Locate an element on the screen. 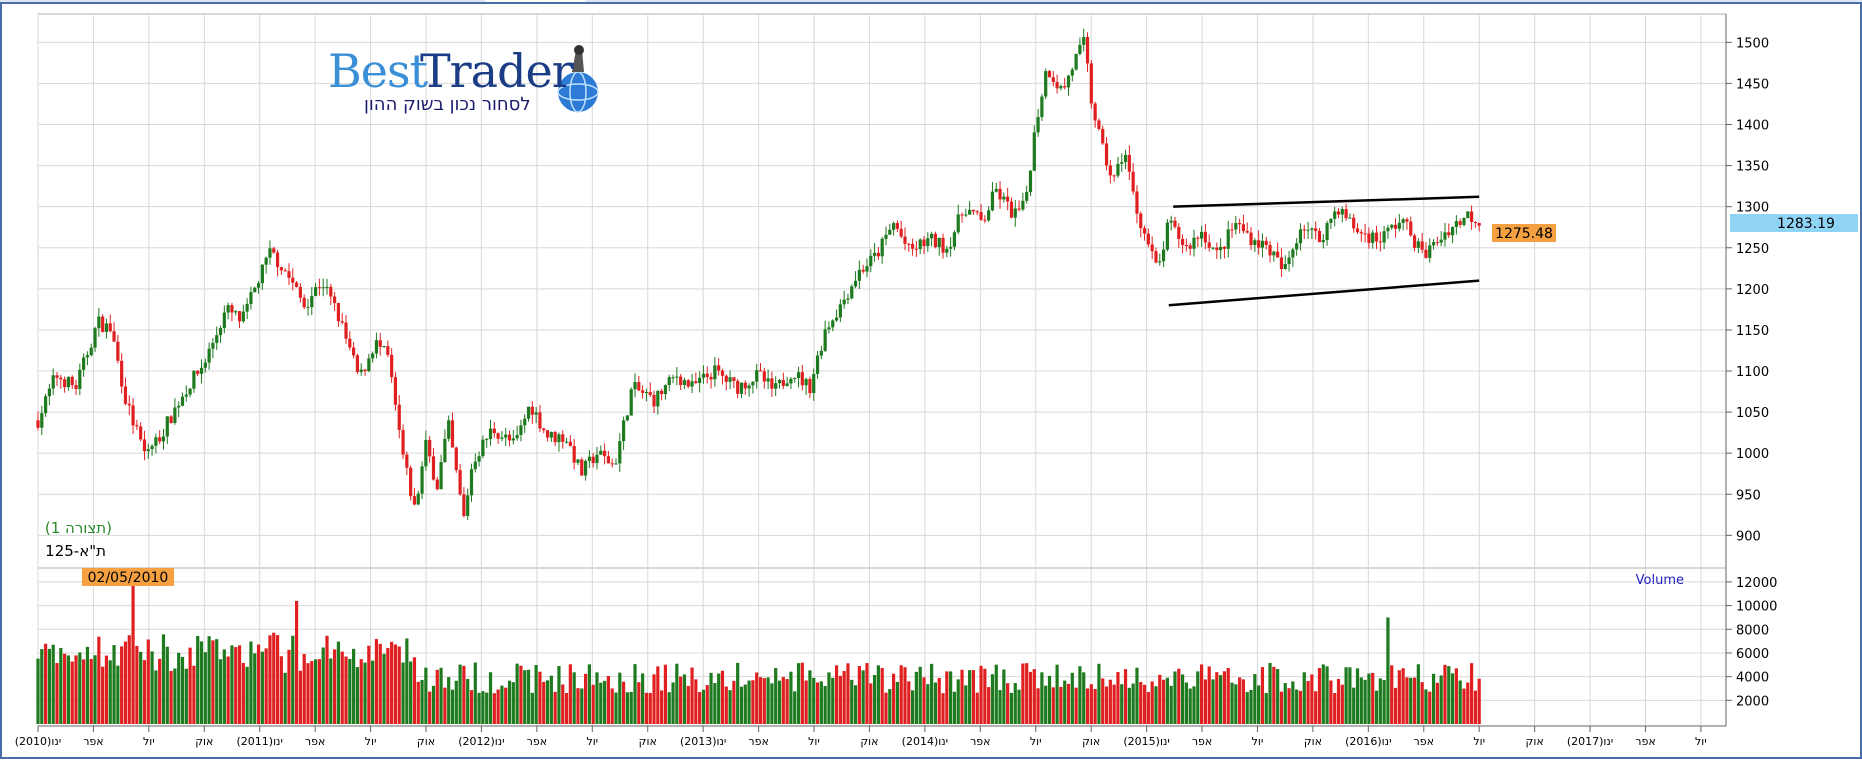 Image resolution: width=1862 pixels, height=760 pixels. time-tick-label: אפר is located at coordinates (1202, 741).